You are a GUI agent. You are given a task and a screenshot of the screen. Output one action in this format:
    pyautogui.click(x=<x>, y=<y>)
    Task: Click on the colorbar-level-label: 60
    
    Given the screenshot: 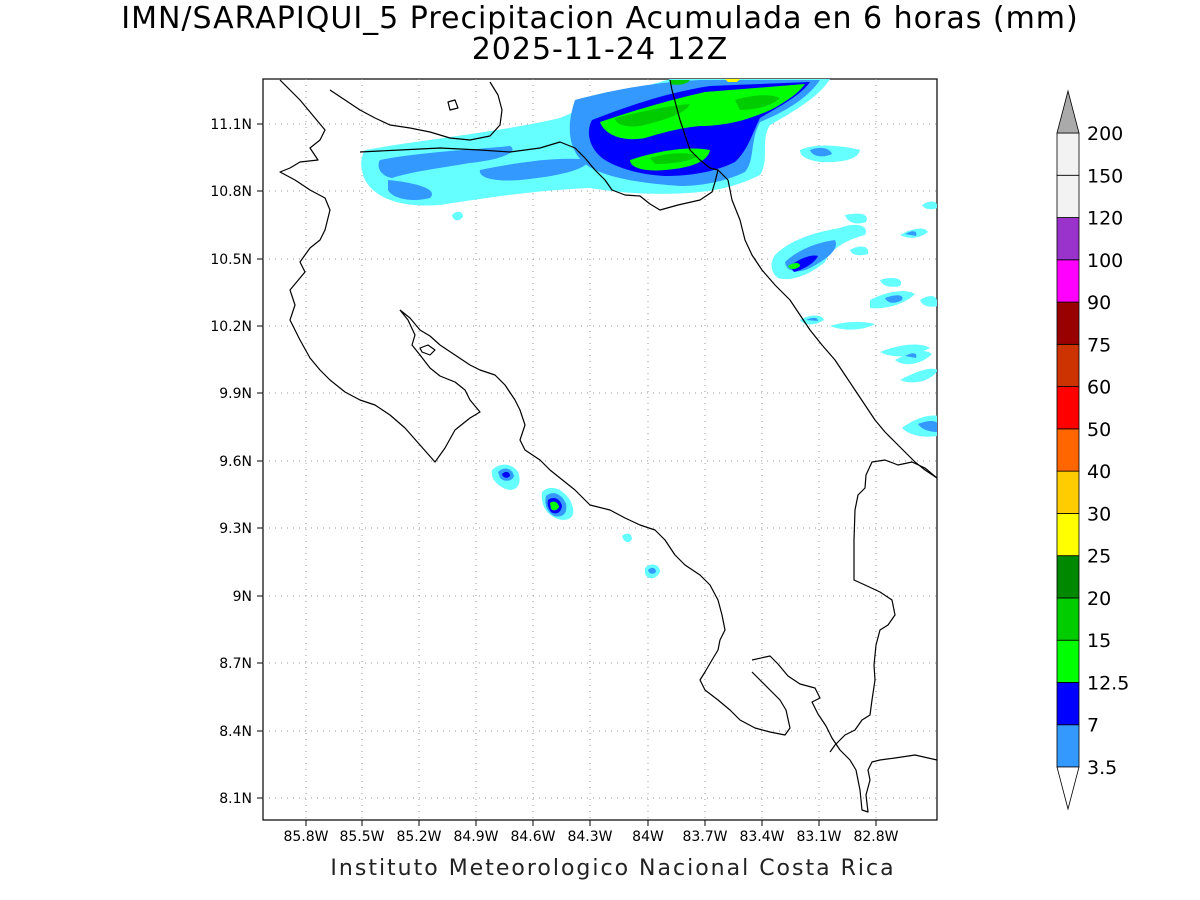 What is the action you would take?
    pyautogui.click(x=1099, y=388)
    